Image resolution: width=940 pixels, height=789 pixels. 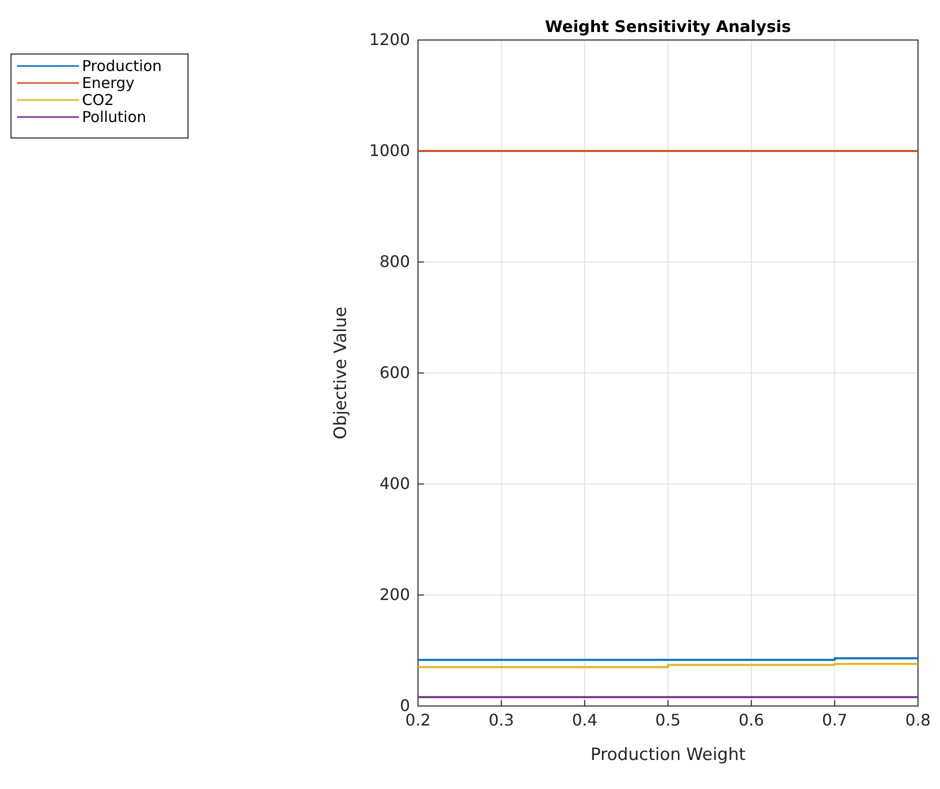 I want to click on x-axis-title: Production Weight, so click(x=668, y=755).